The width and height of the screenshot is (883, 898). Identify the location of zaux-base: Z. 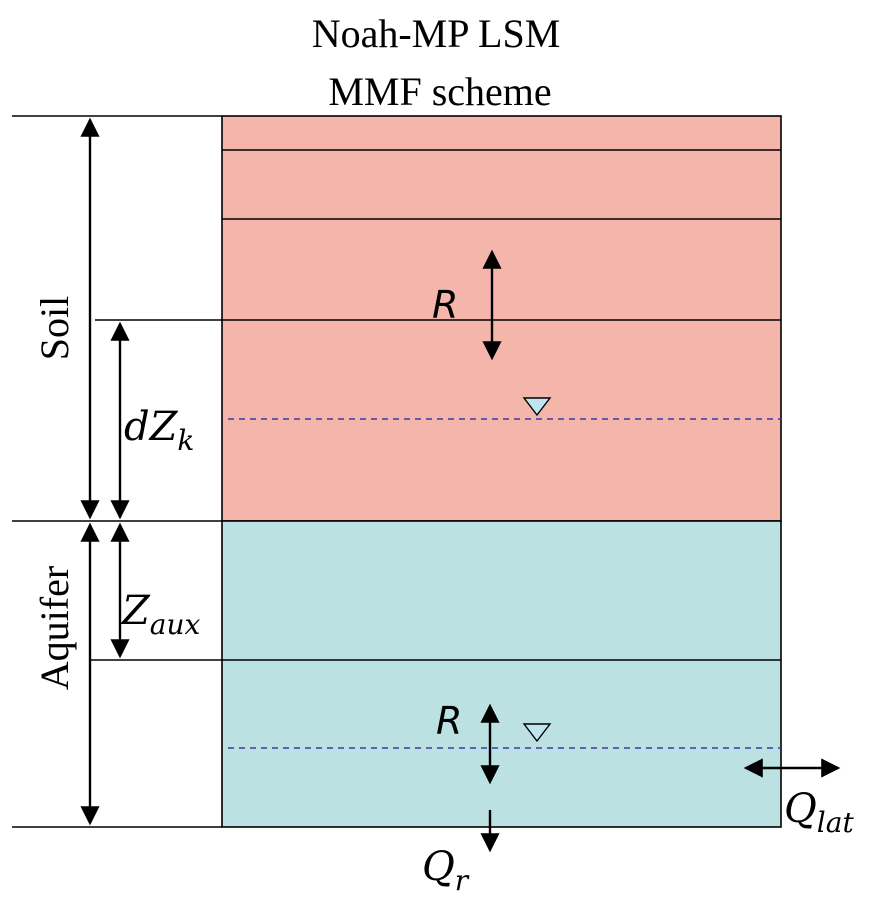
(135, 611).